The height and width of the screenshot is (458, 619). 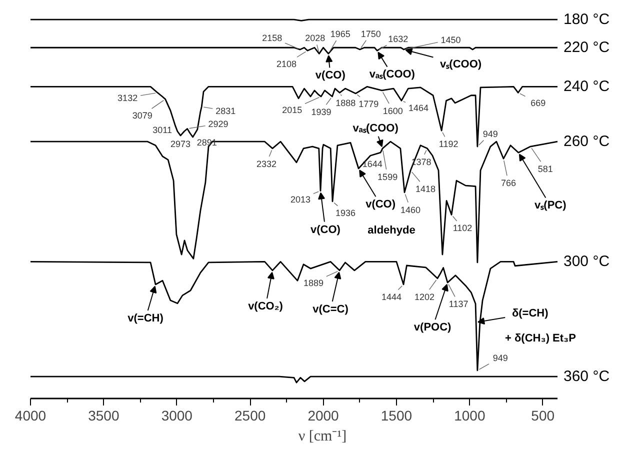 I want to click on annotation: vₛ(PC), so click(x=550, y=206).